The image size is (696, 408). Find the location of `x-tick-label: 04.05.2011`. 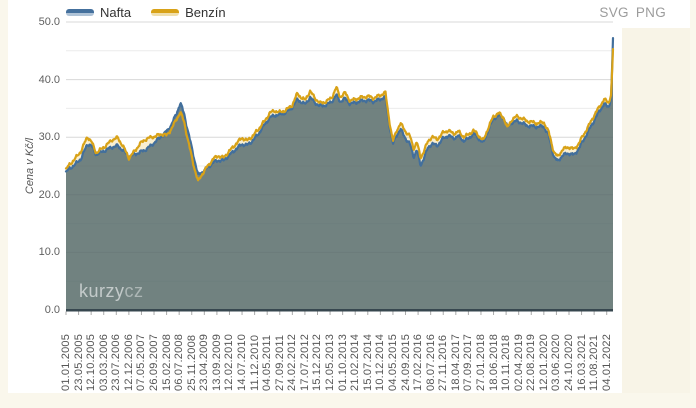

x-tick-label: 04.05.2011 is located at coordinates (267, 362).